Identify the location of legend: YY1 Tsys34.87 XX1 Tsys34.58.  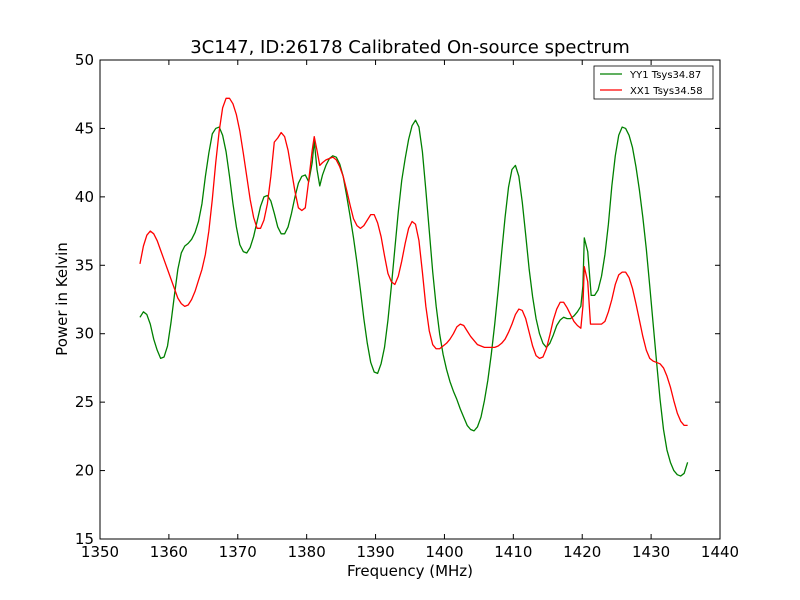
(653, 82).